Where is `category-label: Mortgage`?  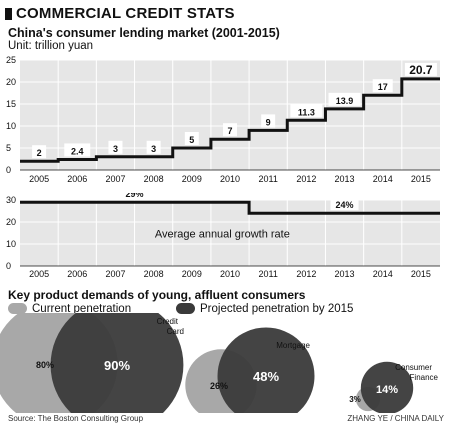
category-label: Mortgage is located at coordinates (293, 345).